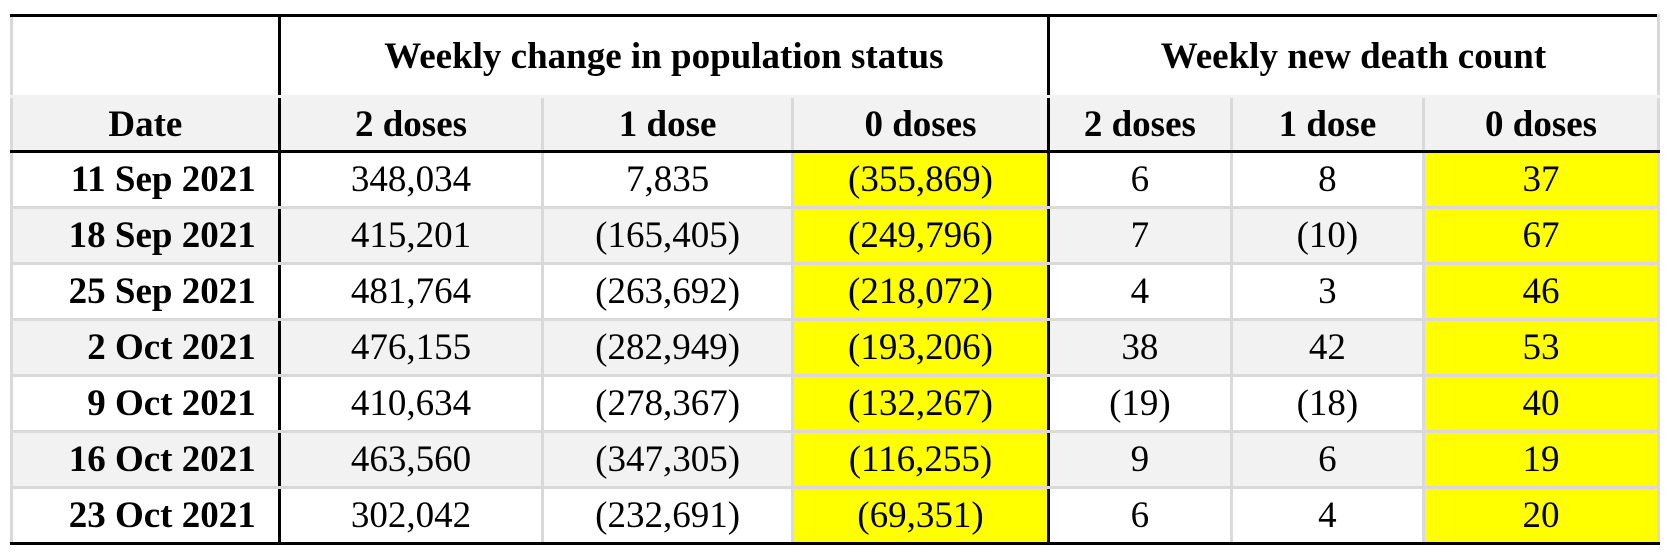 The image size is (1670, 556). Describe the element at coordinates (145, 179) in the screenshot. I see `row-date: 11 Sep 2021` at that location.